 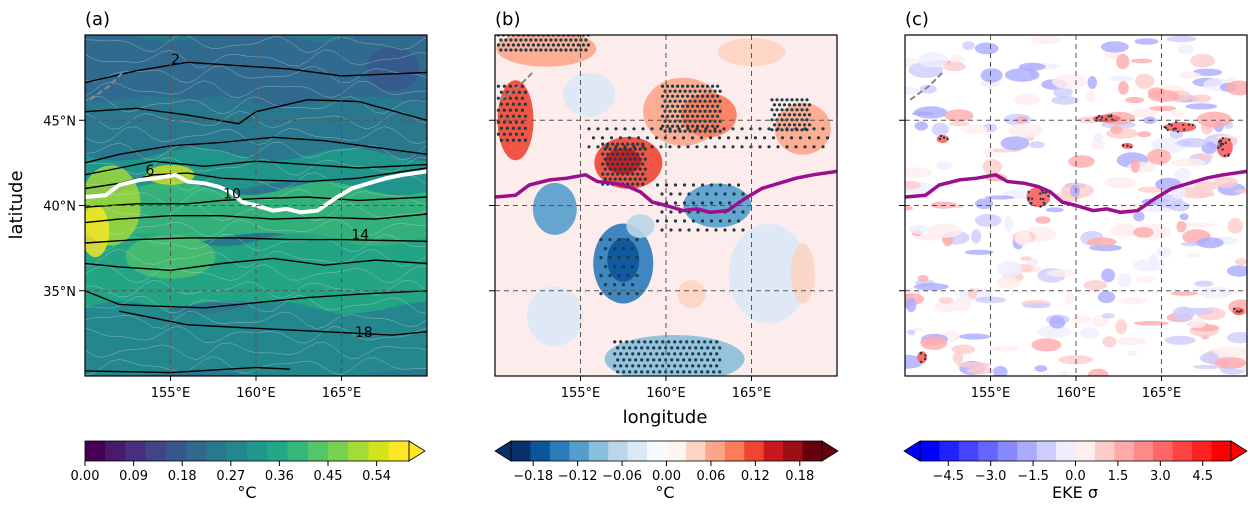 What do you see at coordinates (256, 192) in the screenshot?
I see `front-path-white` at bounding box center [256, 192].